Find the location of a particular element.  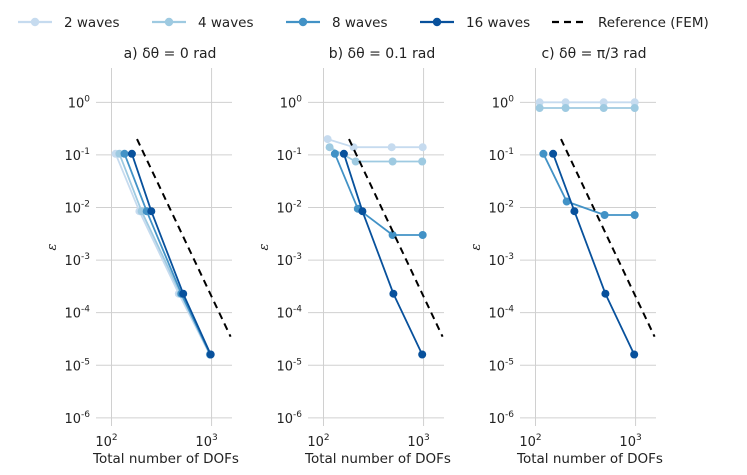

panel-title: c) δθ = π/3 rad is located at coordinates (593, 54).